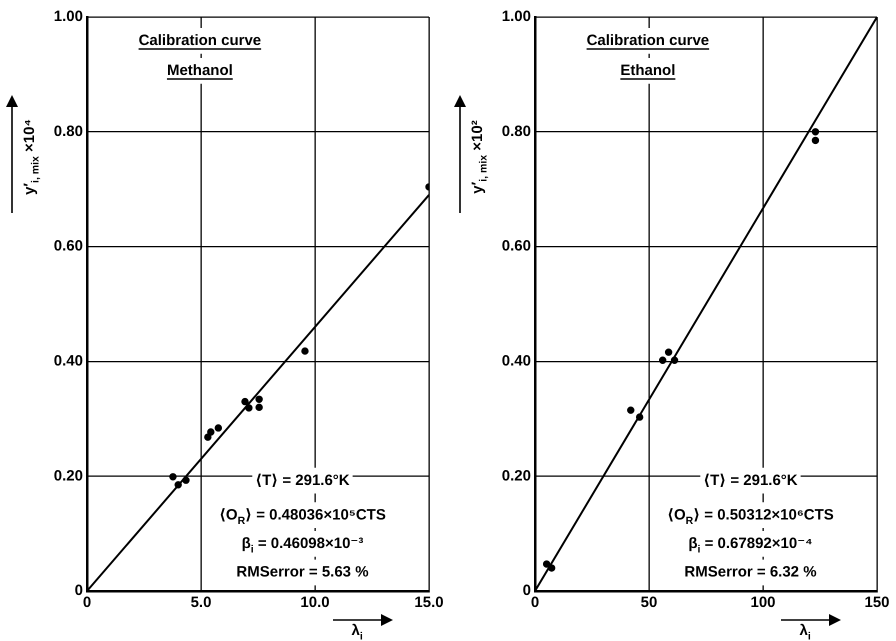  What do you see at coordinates (302, 572) in the screenshot?
I see `annotation: RMSerror = 5.63 %` at bounding box center [302, 572].